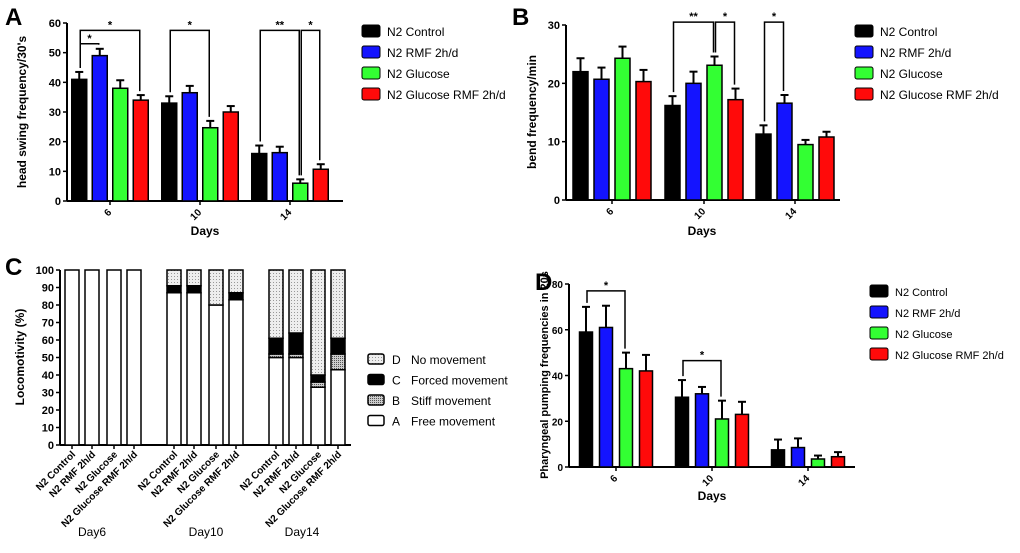  What do you see at coordinates (557, 201) in the screenshot?
I see `y-tick-label: 0` at bounding box center [557, 201].